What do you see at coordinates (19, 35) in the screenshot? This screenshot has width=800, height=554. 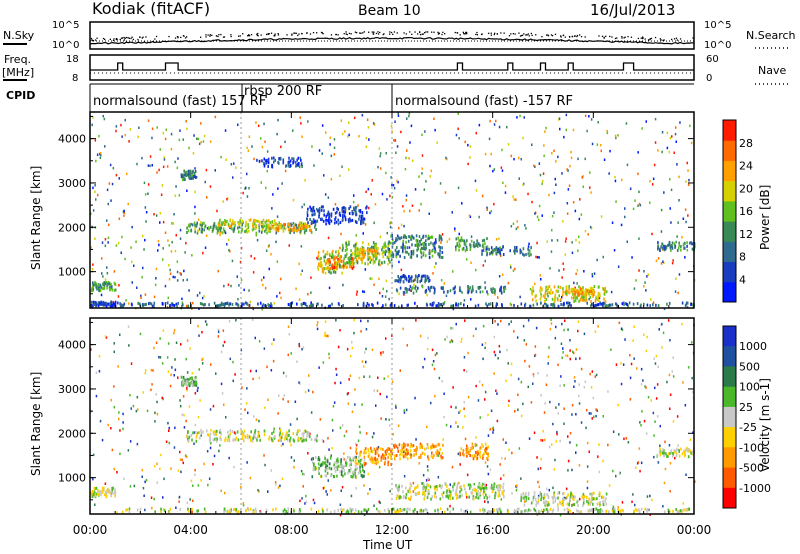 I see `noise-left-label: N.Sky` at bounding box center [19, 35].